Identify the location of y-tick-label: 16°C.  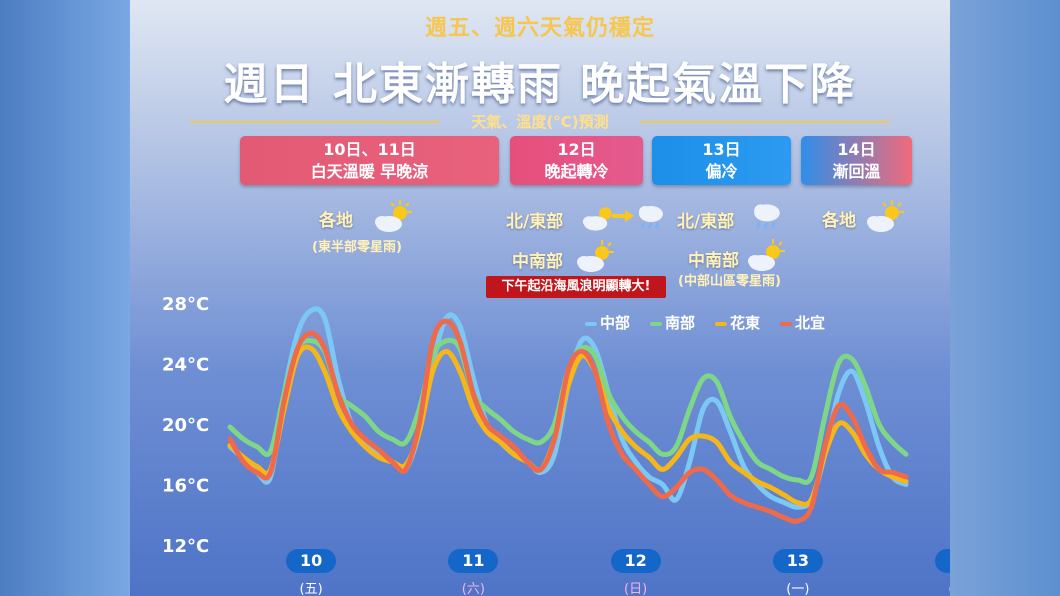
(185, 486).